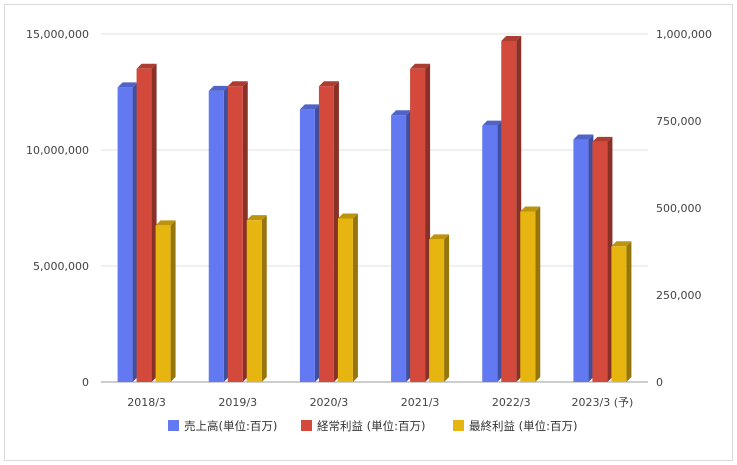 The width and height of the screenshot is (737, 465). Describe the element at coordinates (85, 382) in the screenshot. I see `y-left-tick-label: 0` at that location.